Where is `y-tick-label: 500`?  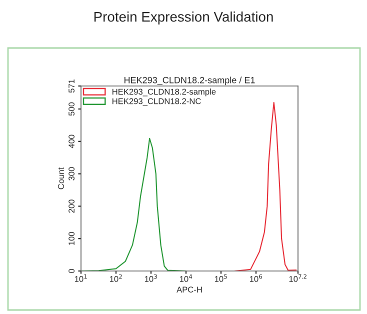 y-tick-label: 500 is located at coordinates (71, 109).